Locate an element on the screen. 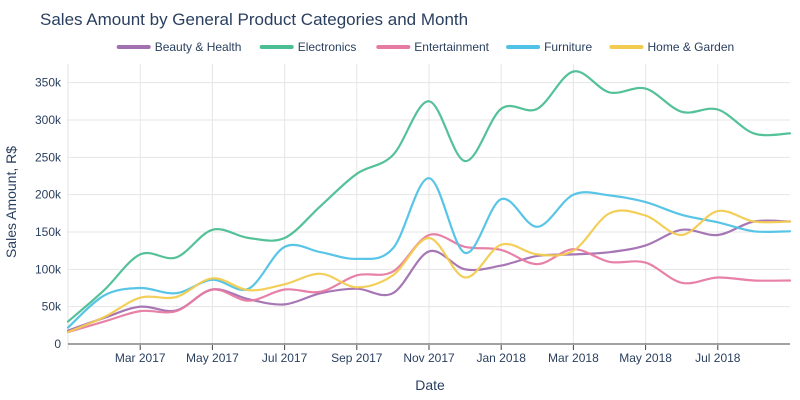 The width and height of the screenshot is (800, 400). y-axis-title: Sales Amount, R$ is located at coordinates (11, 202).